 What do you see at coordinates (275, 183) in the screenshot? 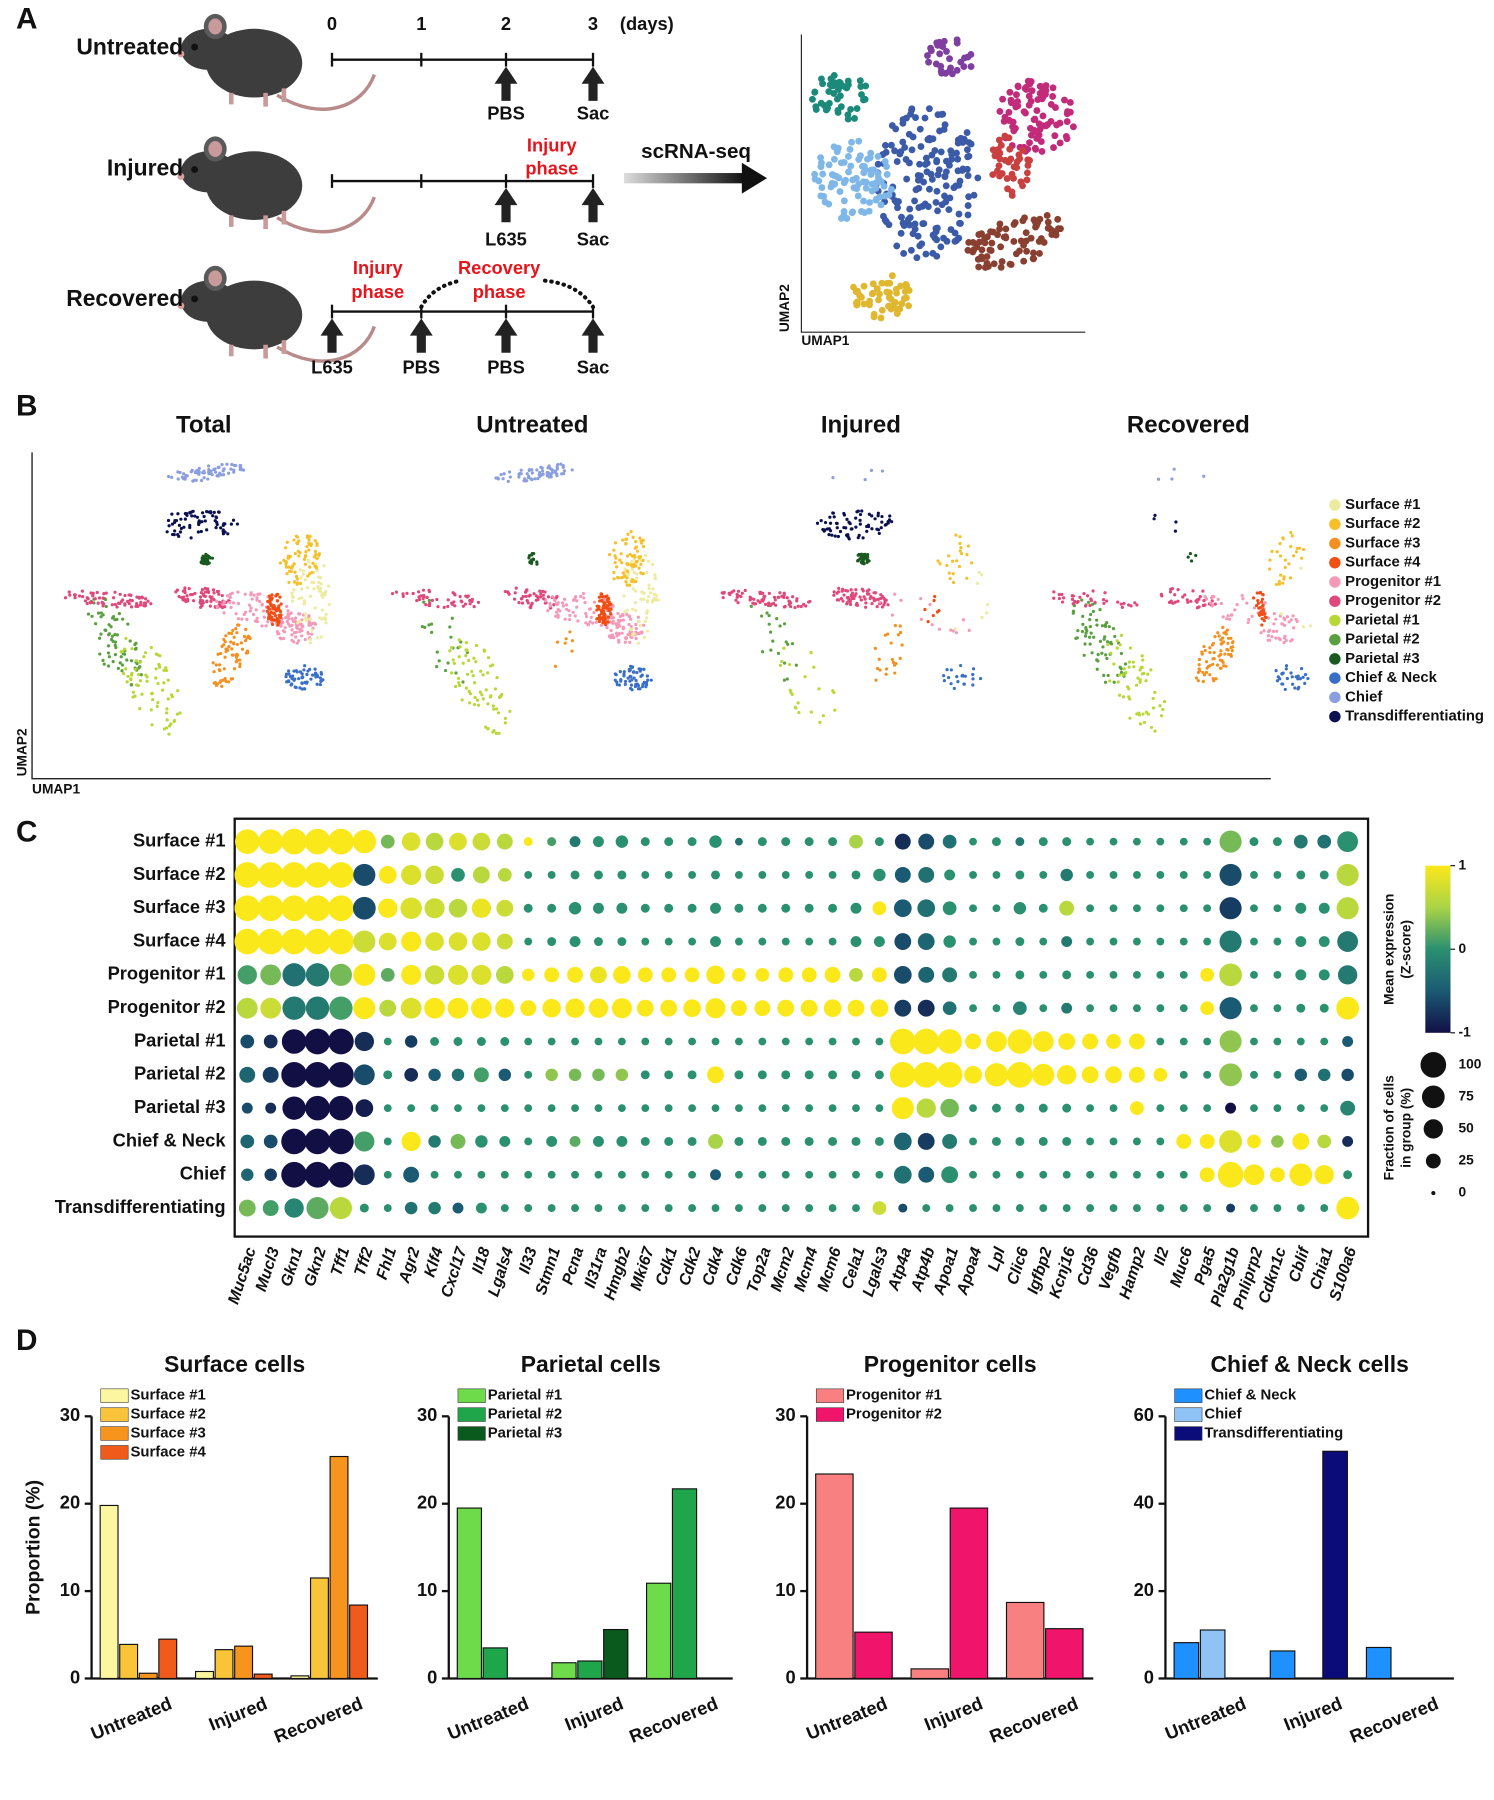
I see `mouse-icon` at bounding box center [275, 183].